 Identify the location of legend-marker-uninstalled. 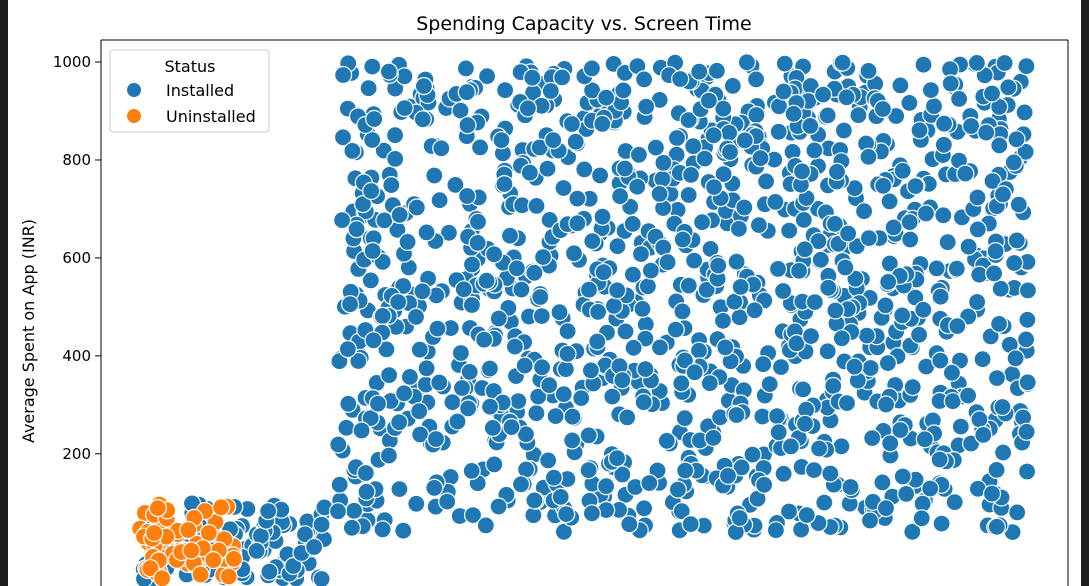
(134, 116).